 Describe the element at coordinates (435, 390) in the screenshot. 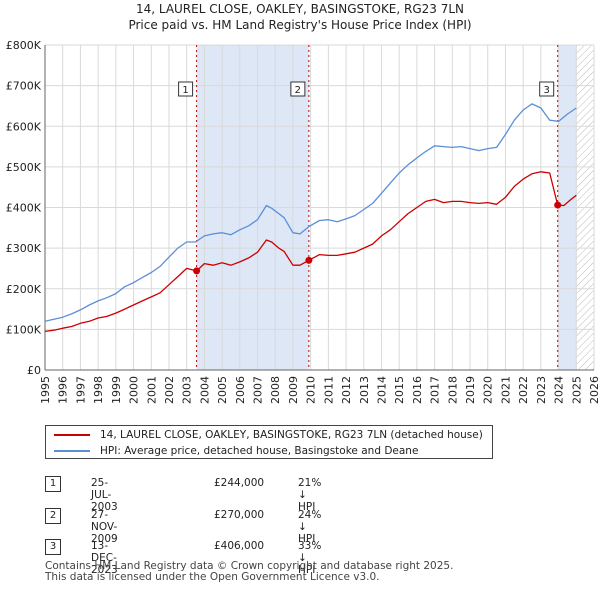

I see `x-tick-label: 2017` at that location.